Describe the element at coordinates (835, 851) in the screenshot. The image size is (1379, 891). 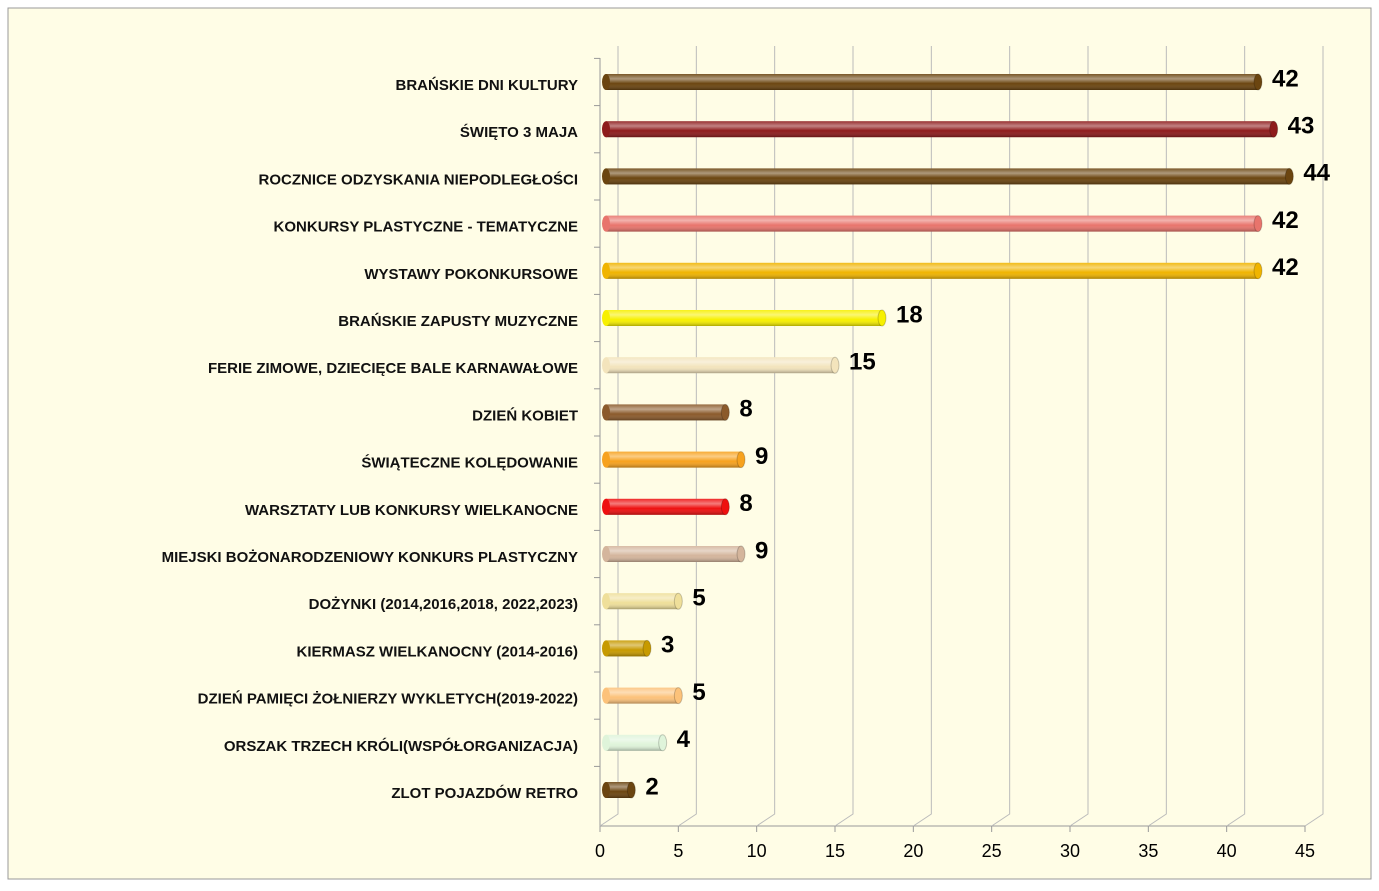
I see `x-tick-label: 15` at that location.